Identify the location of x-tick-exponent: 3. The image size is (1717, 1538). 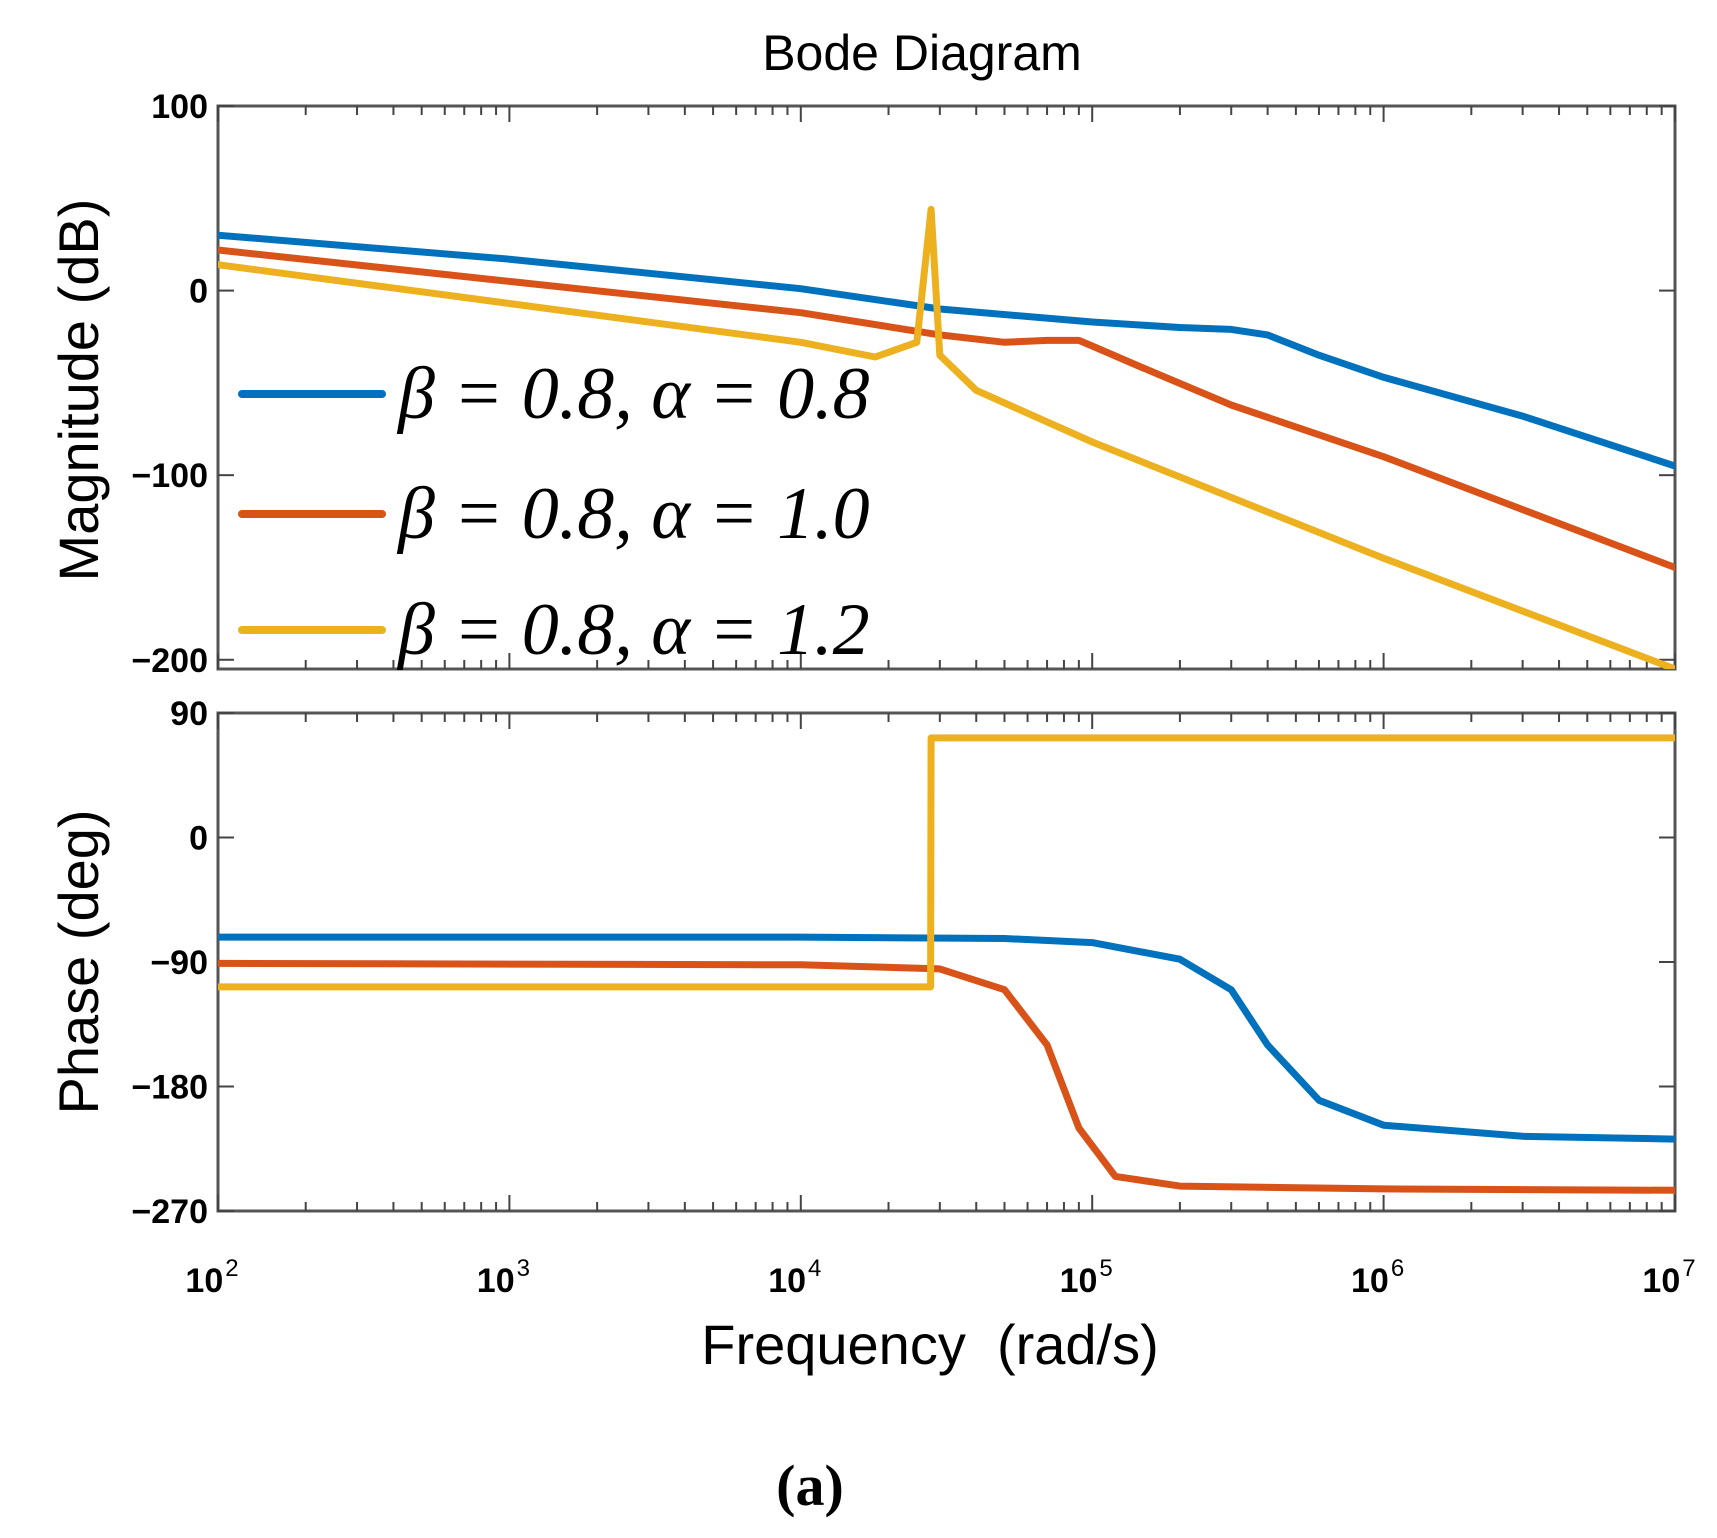
(523, 1268).